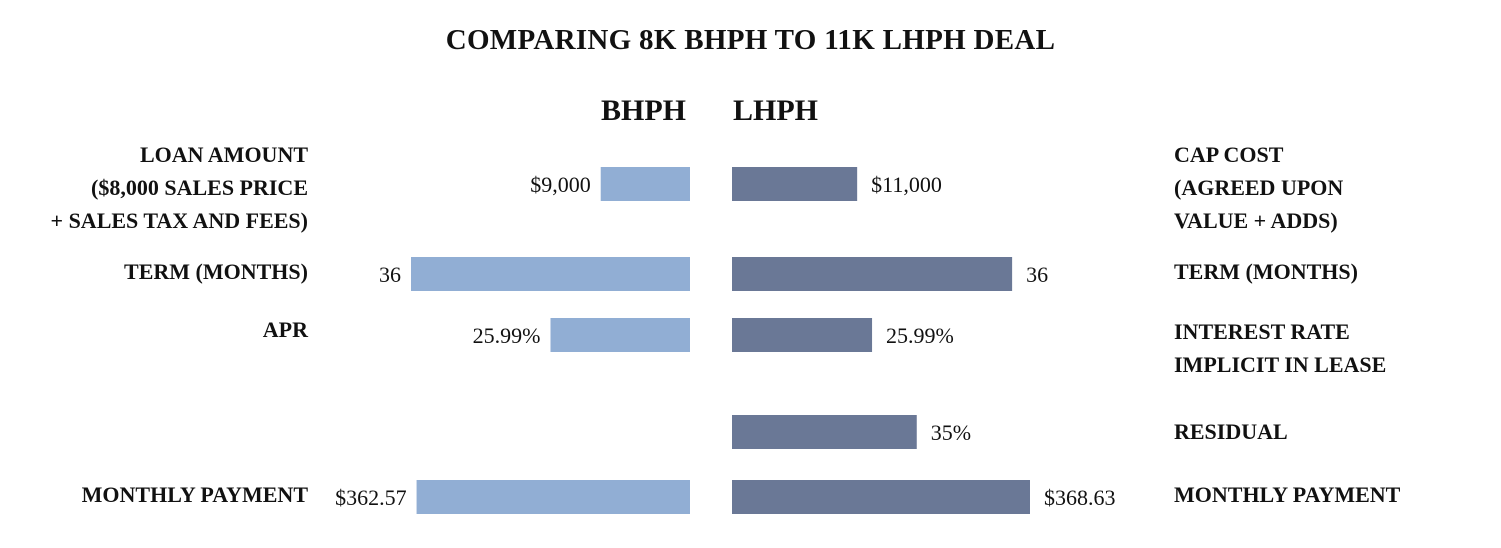  What do you see at coordinates (1080, 497) in the screenshot?
I see `lhph-value-label: $368.63` at bounding box center [1080, 497].